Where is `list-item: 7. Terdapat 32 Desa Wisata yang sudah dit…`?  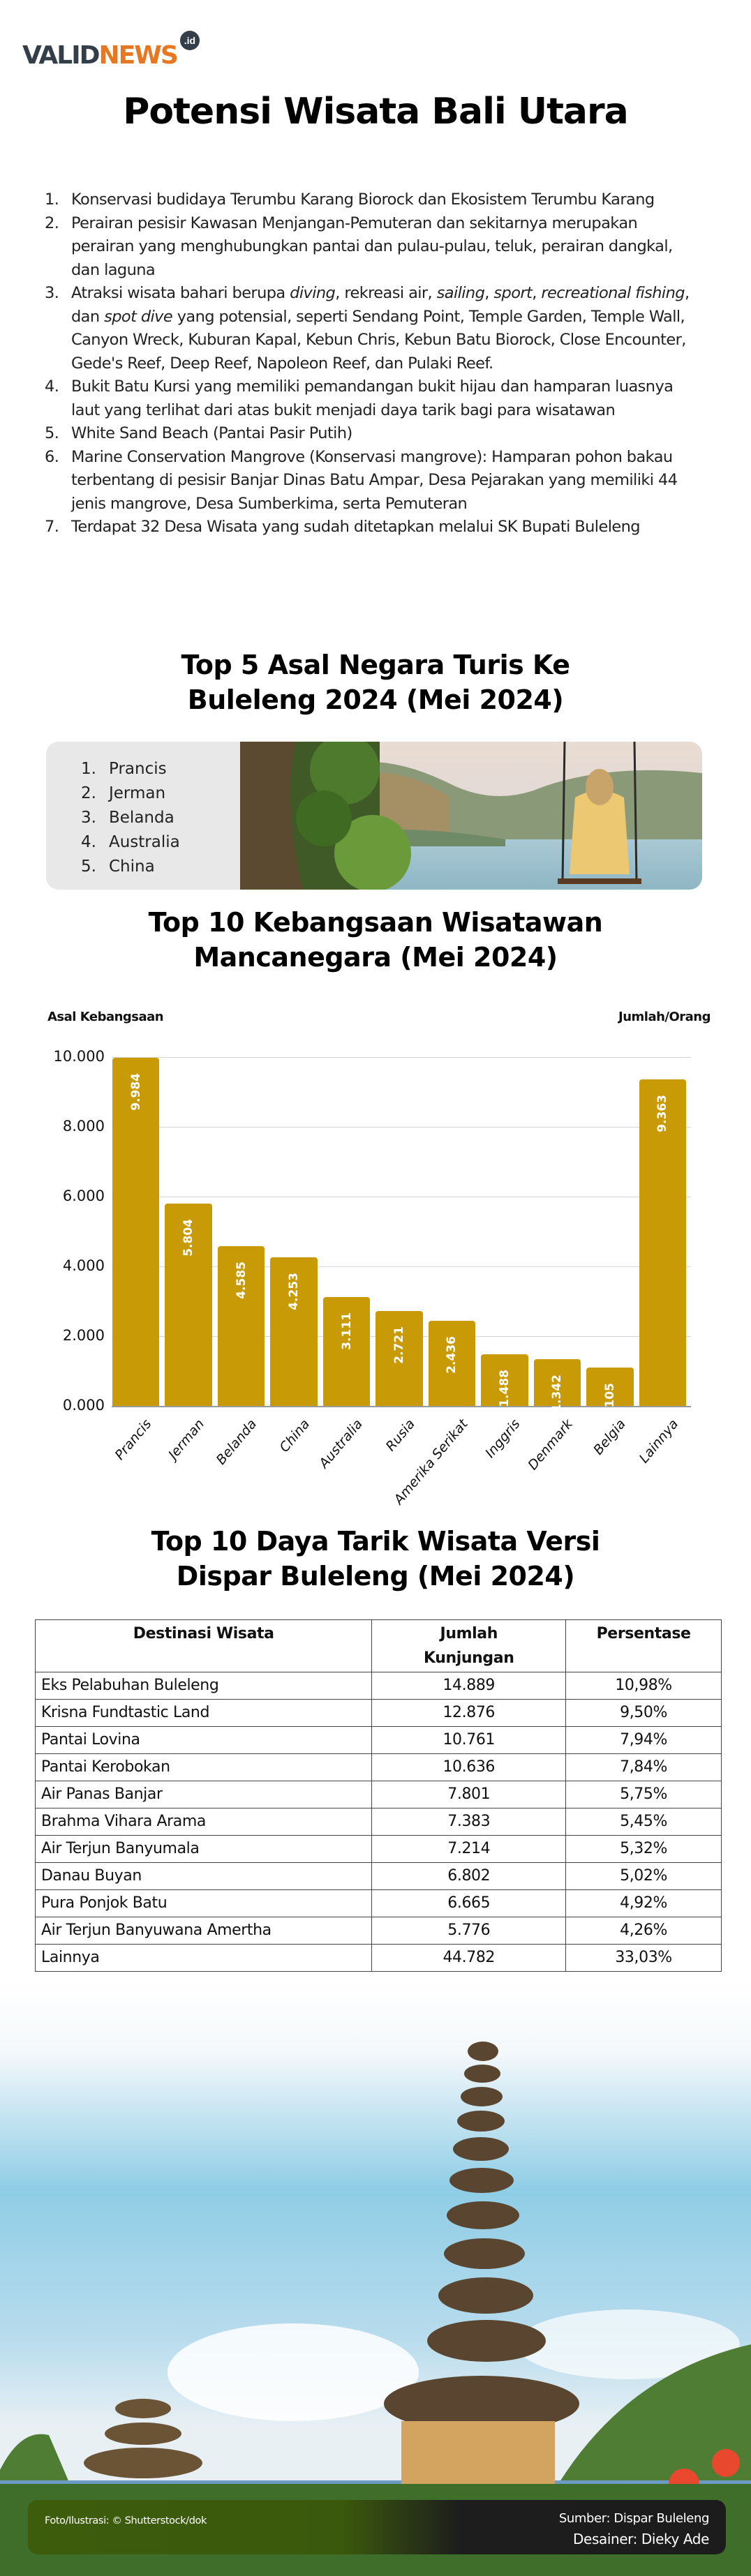 list-item: 7. Terdapat 32 Desa Wisata yang sudah dit… is located at coordinates (369, 527).